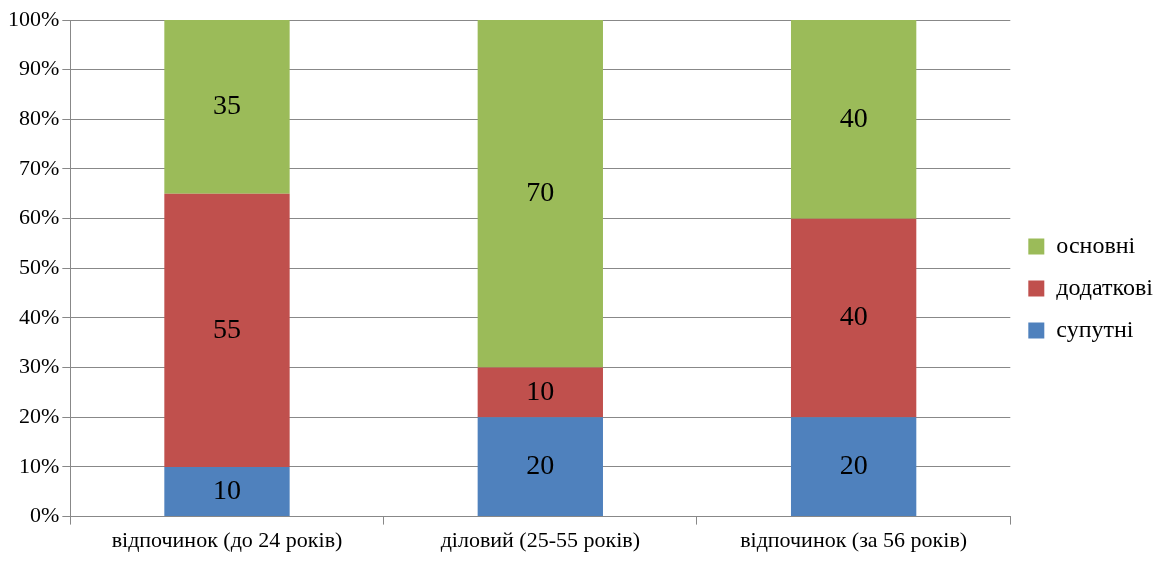 This screenshot has width=1173, height=562. What do you see at coordinates (39, 465) in the screenshot?
I see `y-tick-label: 10%` at bounding box center [39, 465].